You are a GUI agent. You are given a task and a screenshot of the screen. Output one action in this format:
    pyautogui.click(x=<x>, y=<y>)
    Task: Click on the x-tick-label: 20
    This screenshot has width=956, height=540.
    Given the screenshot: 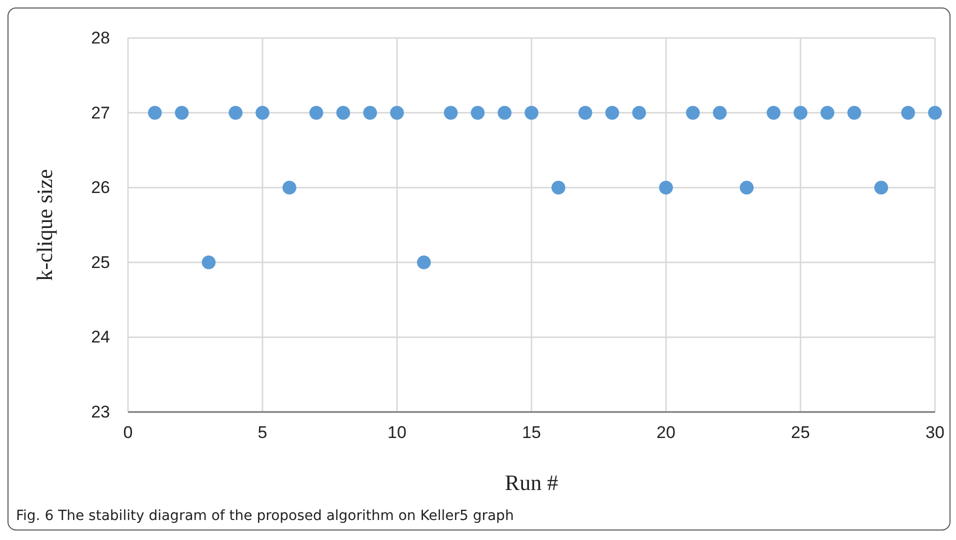 What is the action you would take?
    pyautogui.click(x=666, y=432)
    